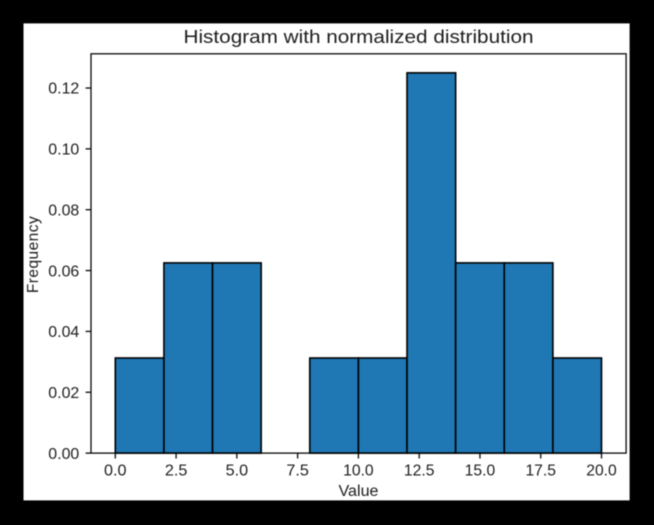 The image size is (654, 525). What do you see at coordinates (63, 454) in the screenshot?
I see `svg-text: 0.00` at bounding box center [63, 454].